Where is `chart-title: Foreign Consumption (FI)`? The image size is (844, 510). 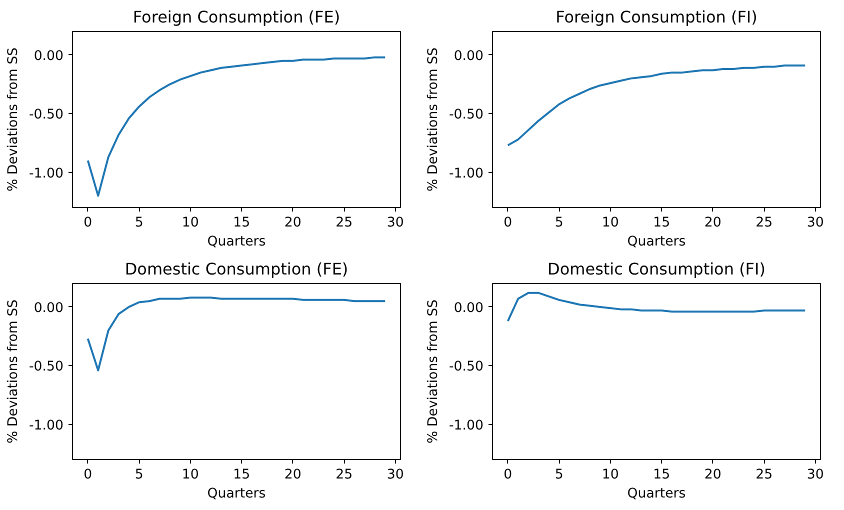 chart-title: Foreign Consumption (FI) is located at coordinates (657, 17).